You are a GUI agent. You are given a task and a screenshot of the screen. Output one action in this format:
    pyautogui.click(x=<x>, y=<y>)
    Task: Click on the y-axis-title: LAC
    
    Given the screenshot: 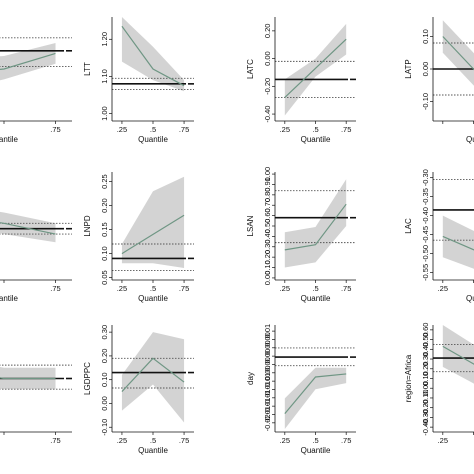 What is the action you would take?
    pyautogui.click(x=408, y=226)
    